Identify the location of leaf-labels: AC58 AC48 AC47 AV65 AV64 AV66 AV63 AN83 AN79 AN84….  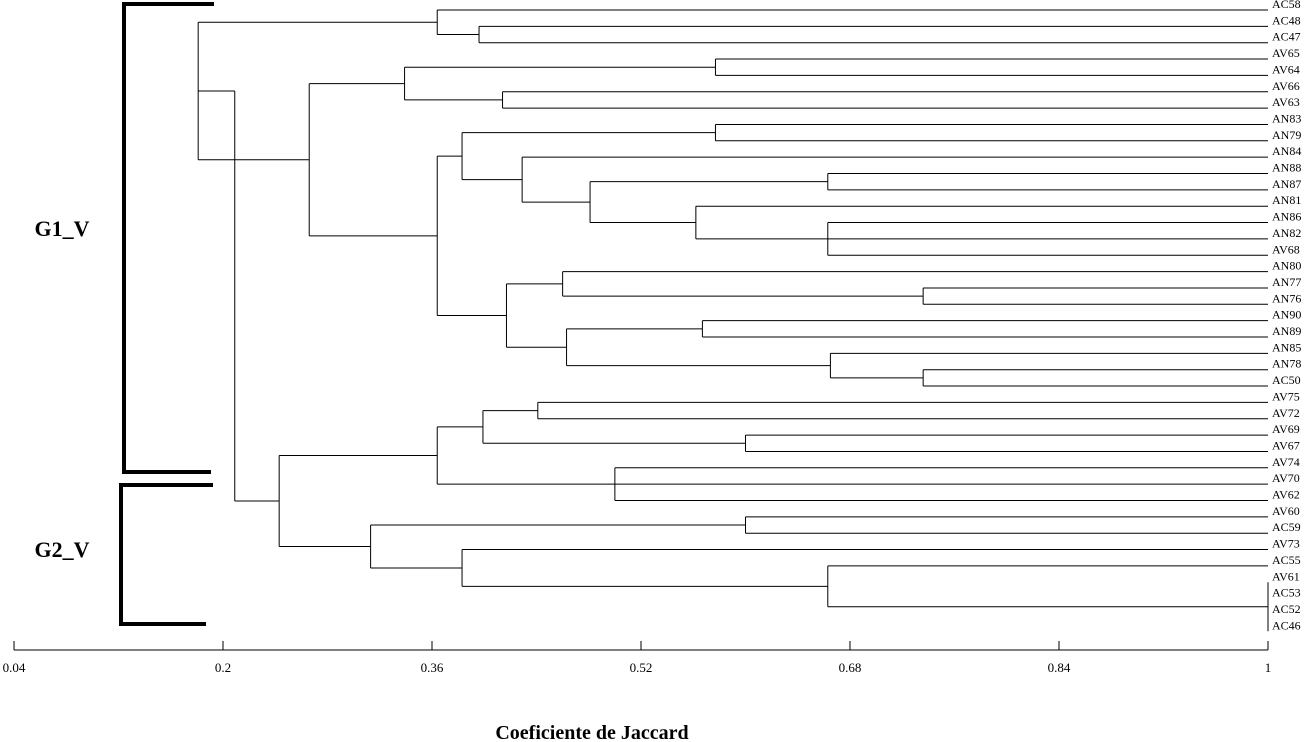
(1286, 316).